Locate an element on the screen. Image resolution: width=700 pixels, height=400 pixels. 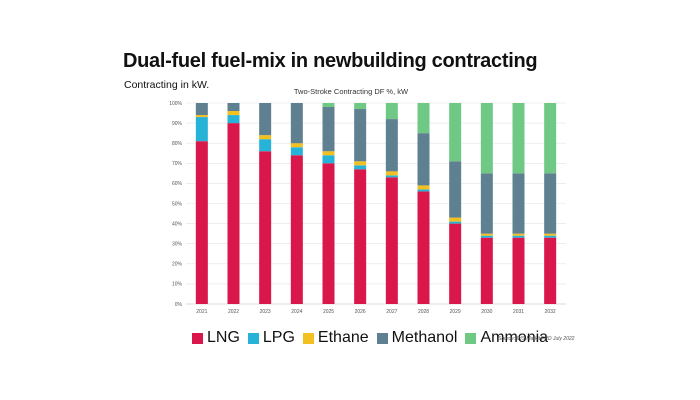
y-tick-label: 30% is located at coordinates (177, 245).